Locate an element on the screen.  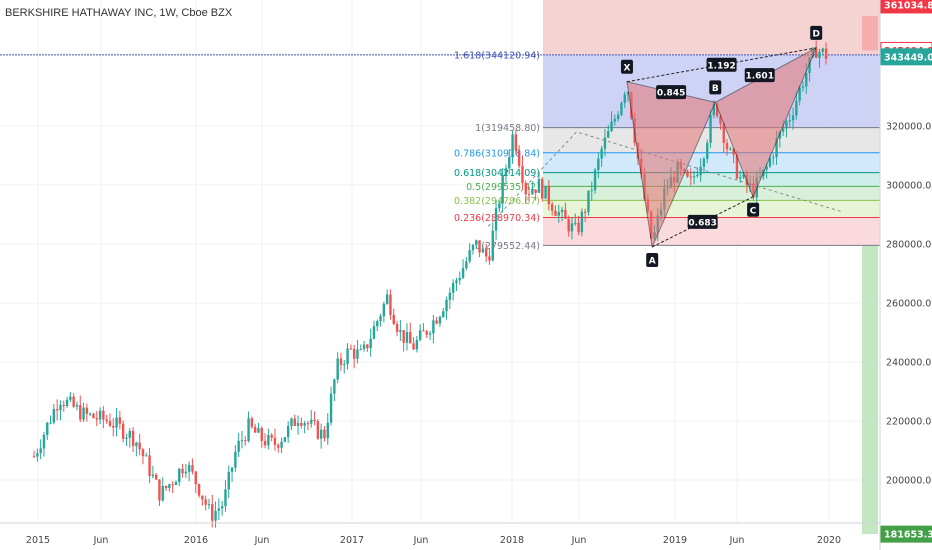
pattern-point-label: A is located at coordinates (652, 261).